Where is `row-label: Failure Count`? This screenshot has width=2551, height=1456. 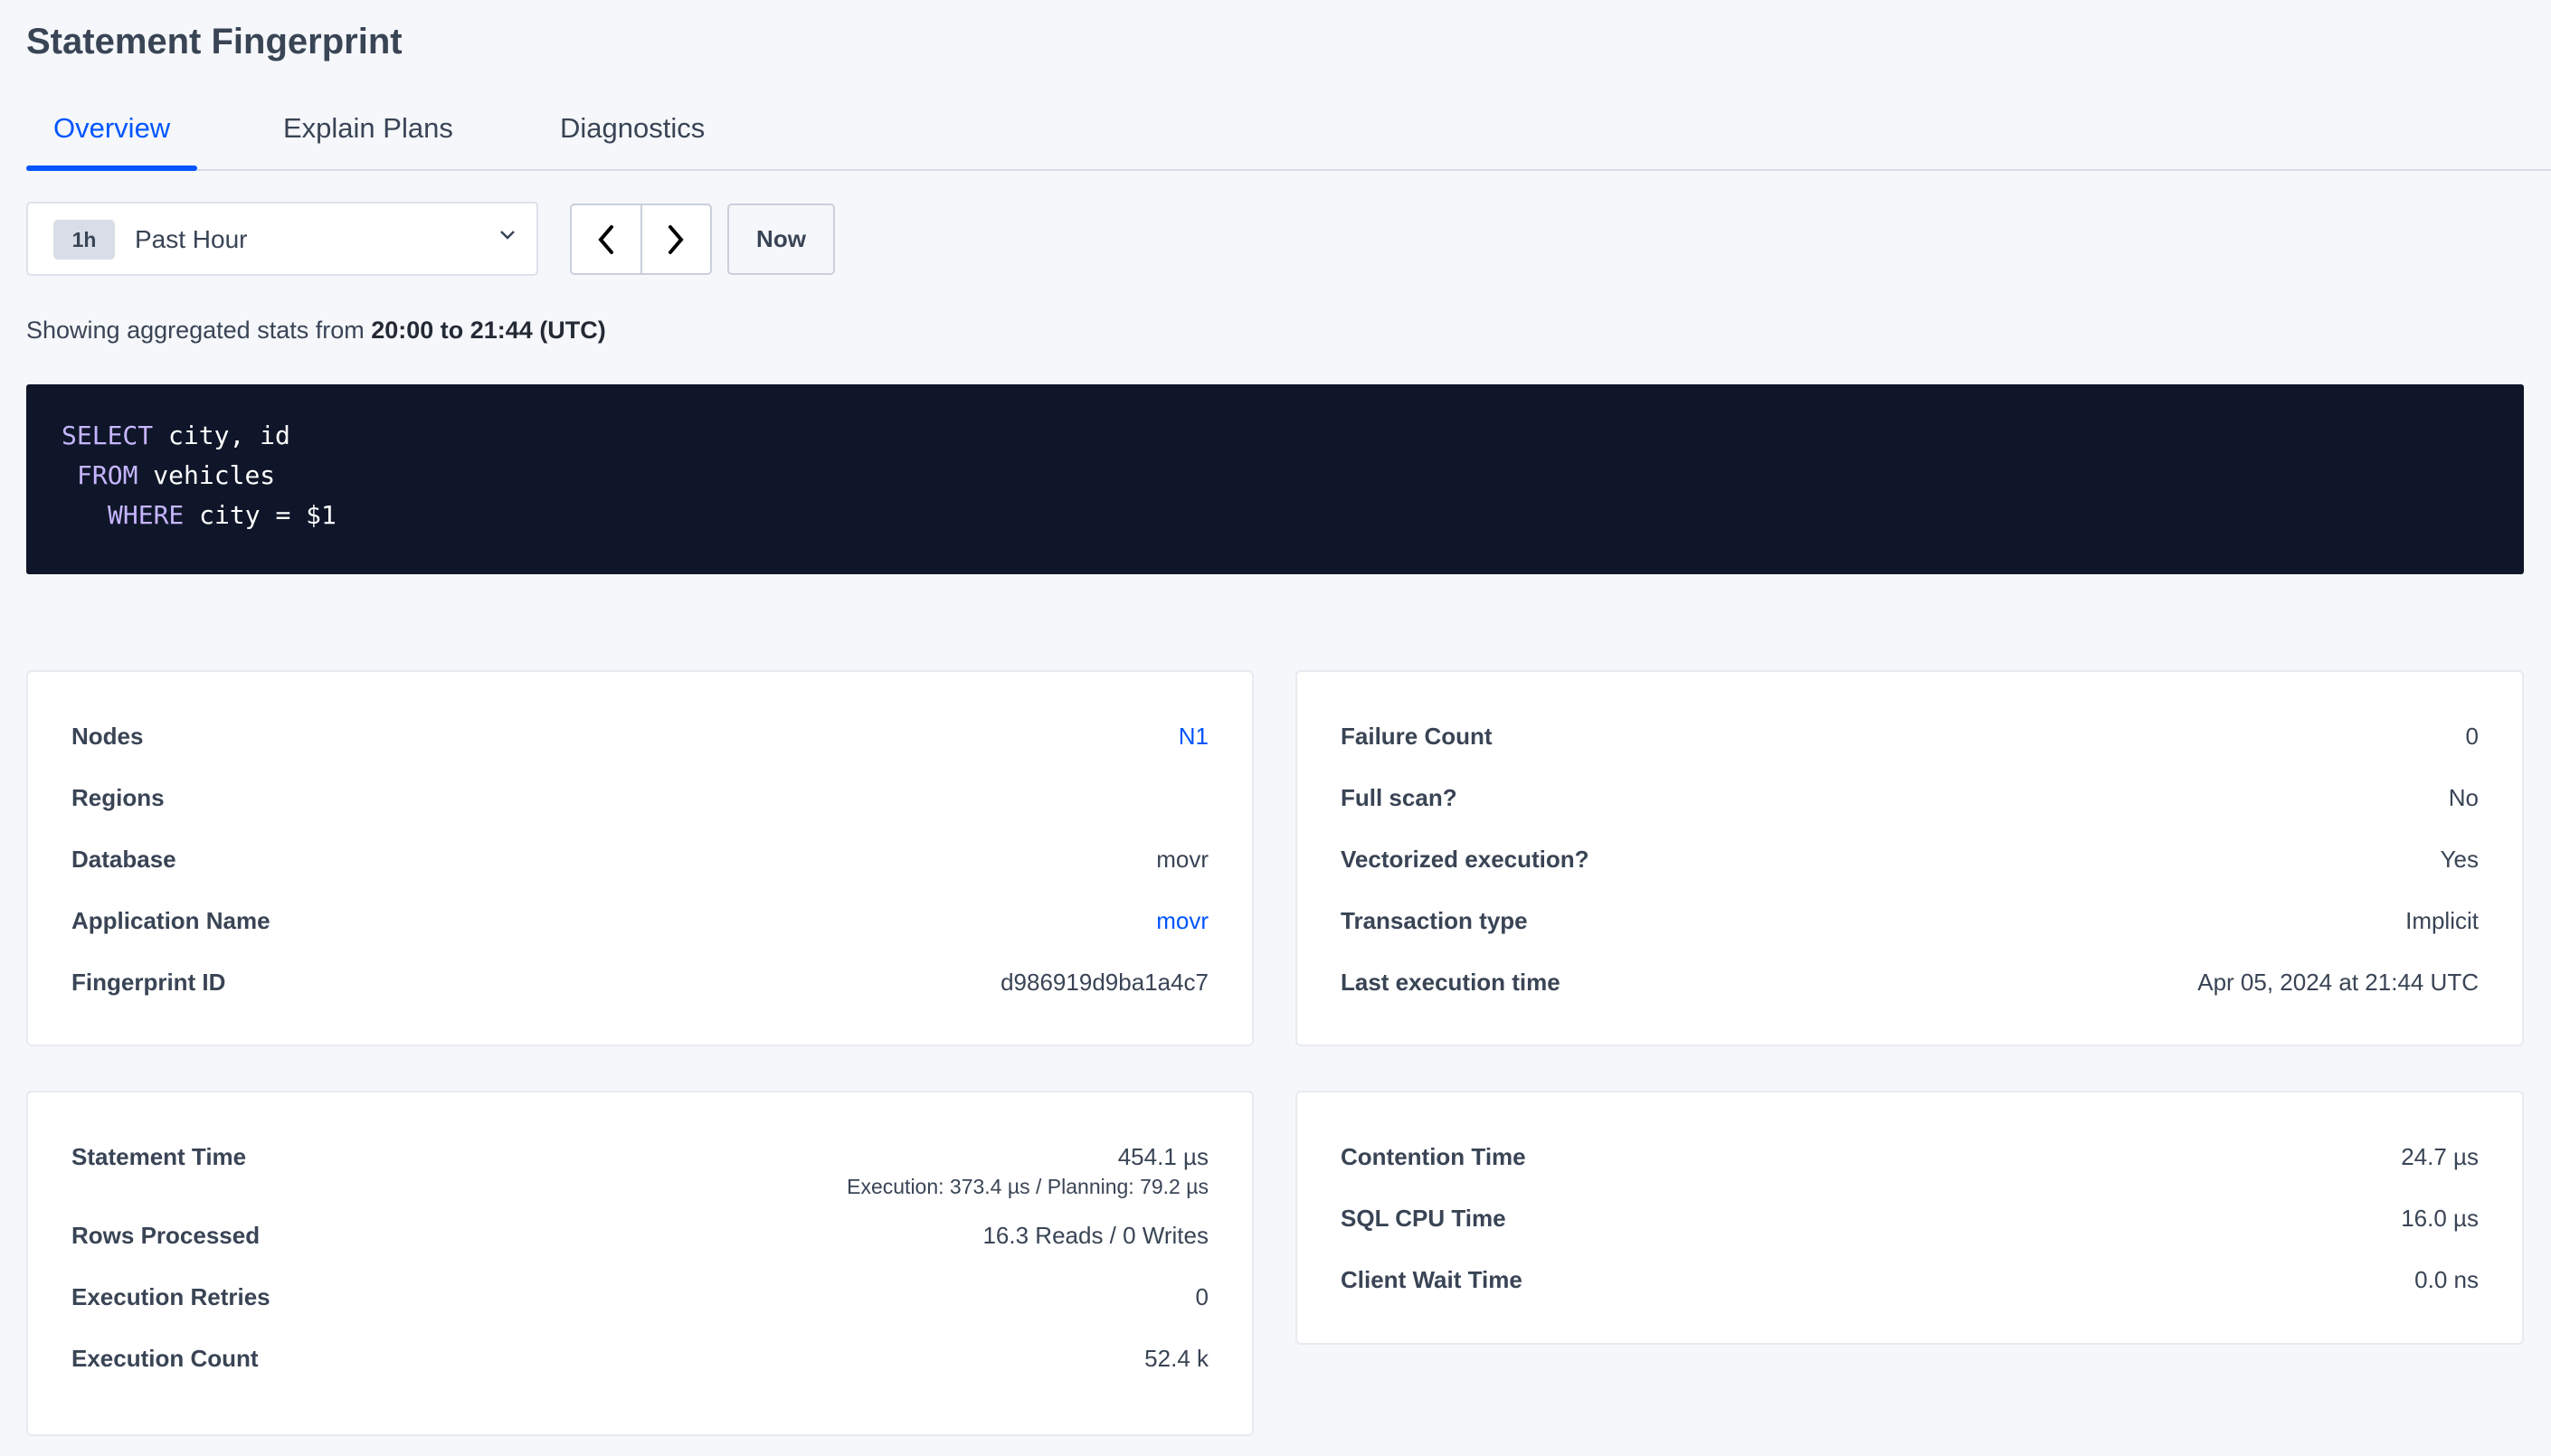
row-label: Failure Count is located at coordinates (1417, 736).